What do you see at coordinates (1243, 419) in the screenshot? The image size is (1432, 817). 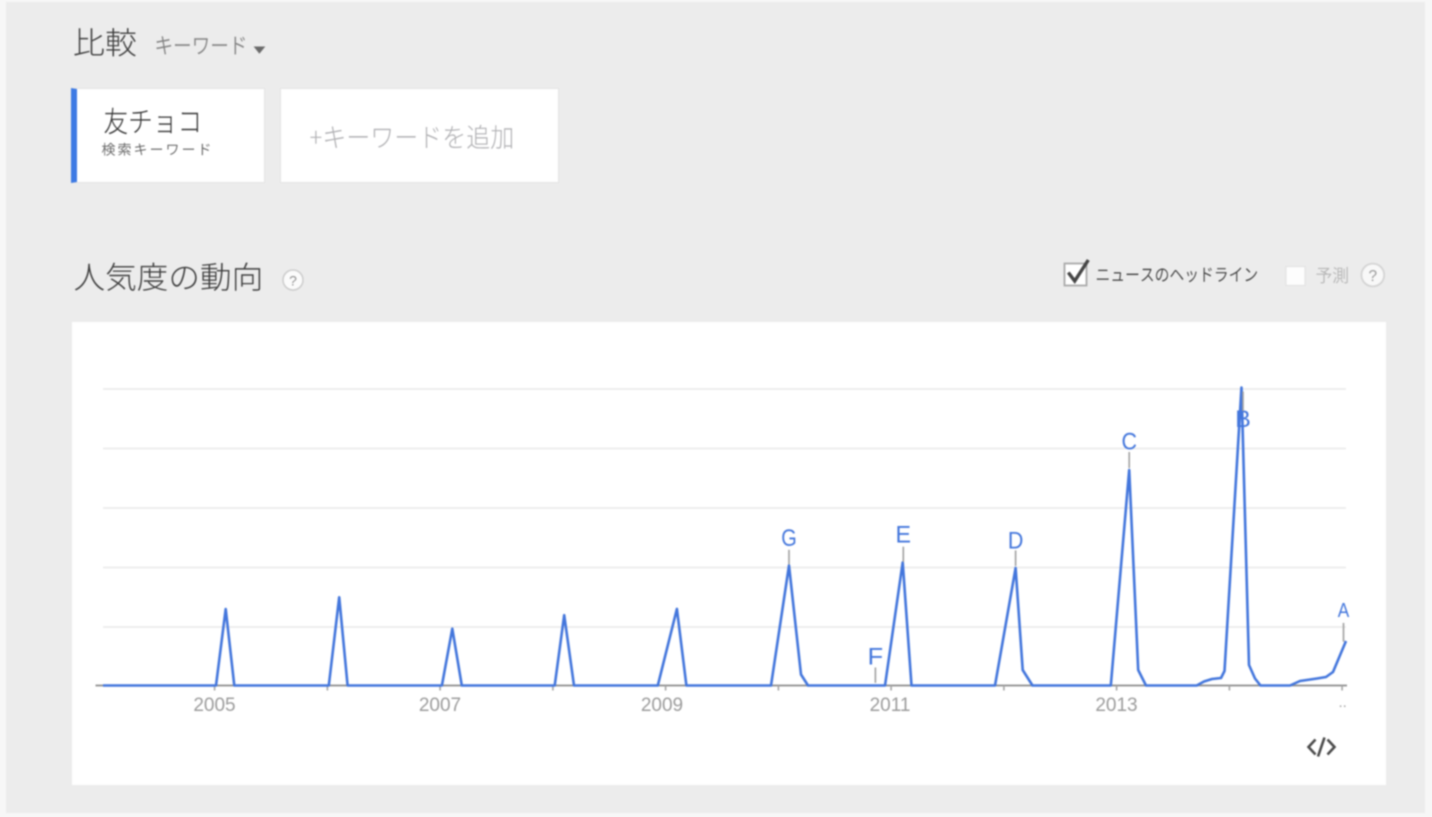 I see `svg-text: B` at bounding box center [1243, 419].